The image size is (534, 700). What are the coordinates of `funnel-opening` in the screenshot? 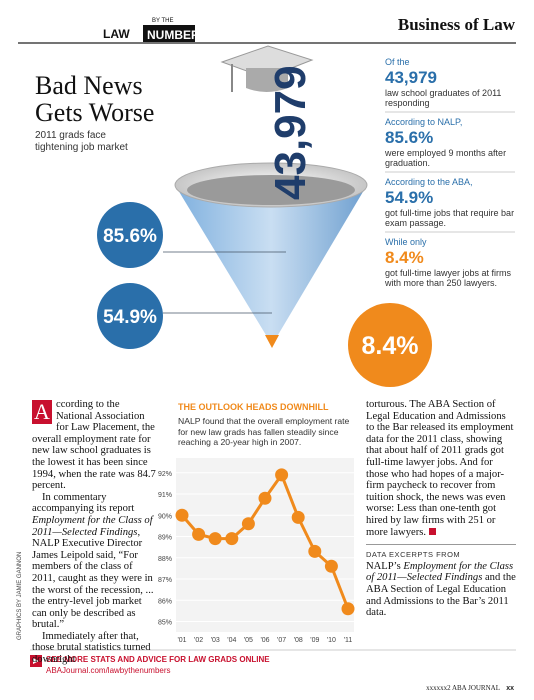 It's located at (271, 190).